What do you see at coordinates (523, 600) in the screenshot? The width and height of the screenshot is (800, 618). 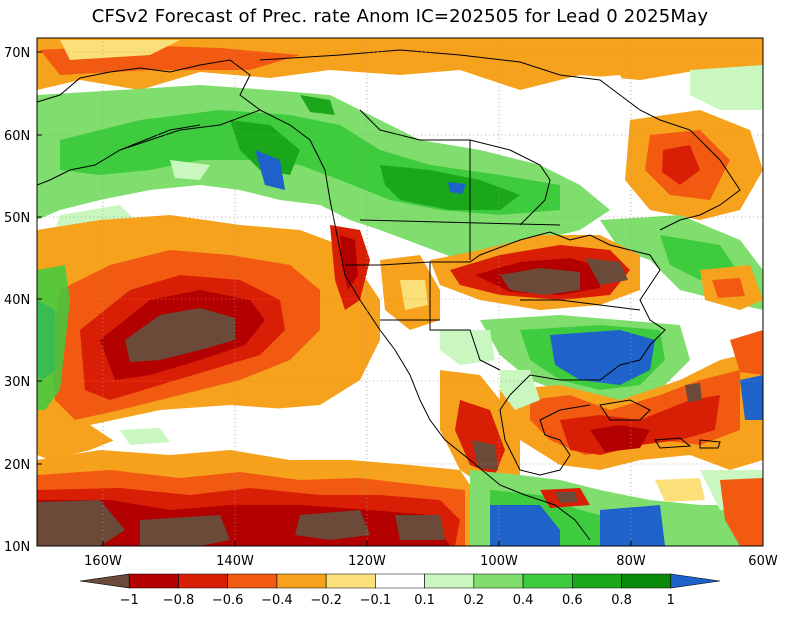 I see `colorbar-tick-label: 0.4` at bounding box center [523, 600].